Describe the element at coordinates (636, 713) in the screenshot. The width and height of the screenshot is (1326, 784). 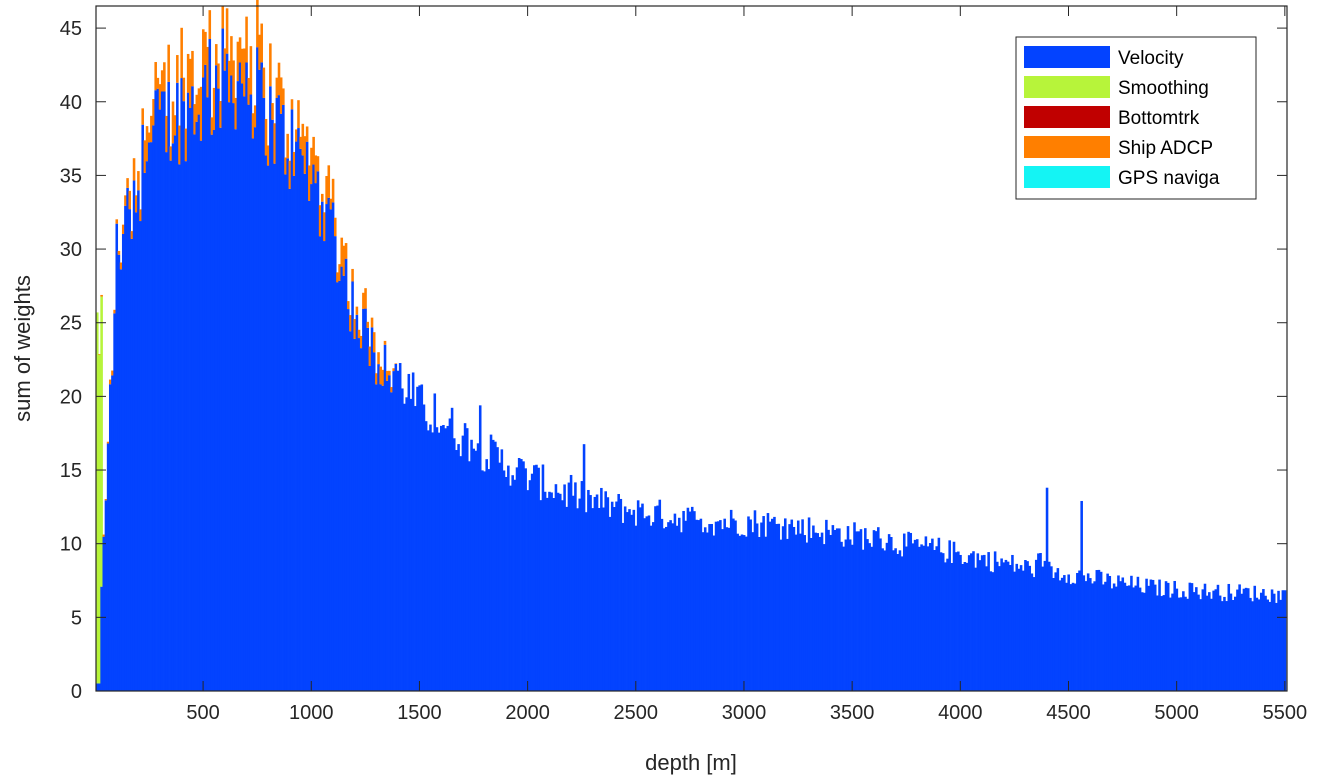
I see `x-tick-label: 2500` at that location.